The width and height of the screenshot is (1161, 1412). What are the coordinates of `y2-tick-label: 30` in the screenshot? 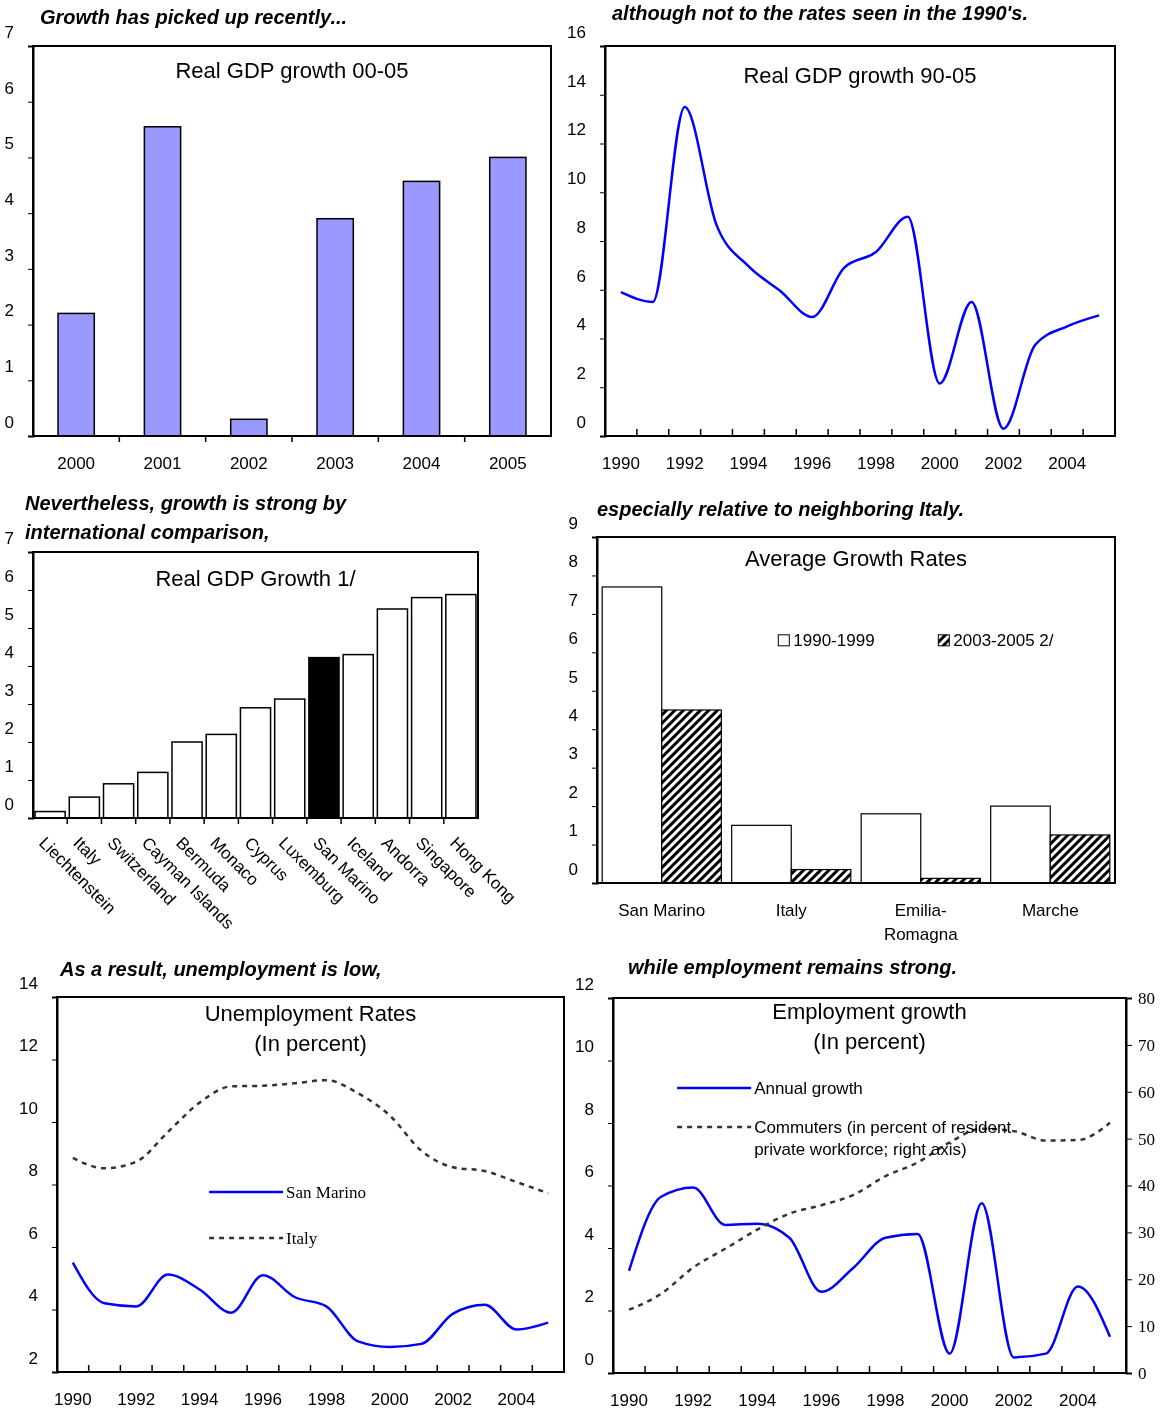 It's located at (1146, 1233).